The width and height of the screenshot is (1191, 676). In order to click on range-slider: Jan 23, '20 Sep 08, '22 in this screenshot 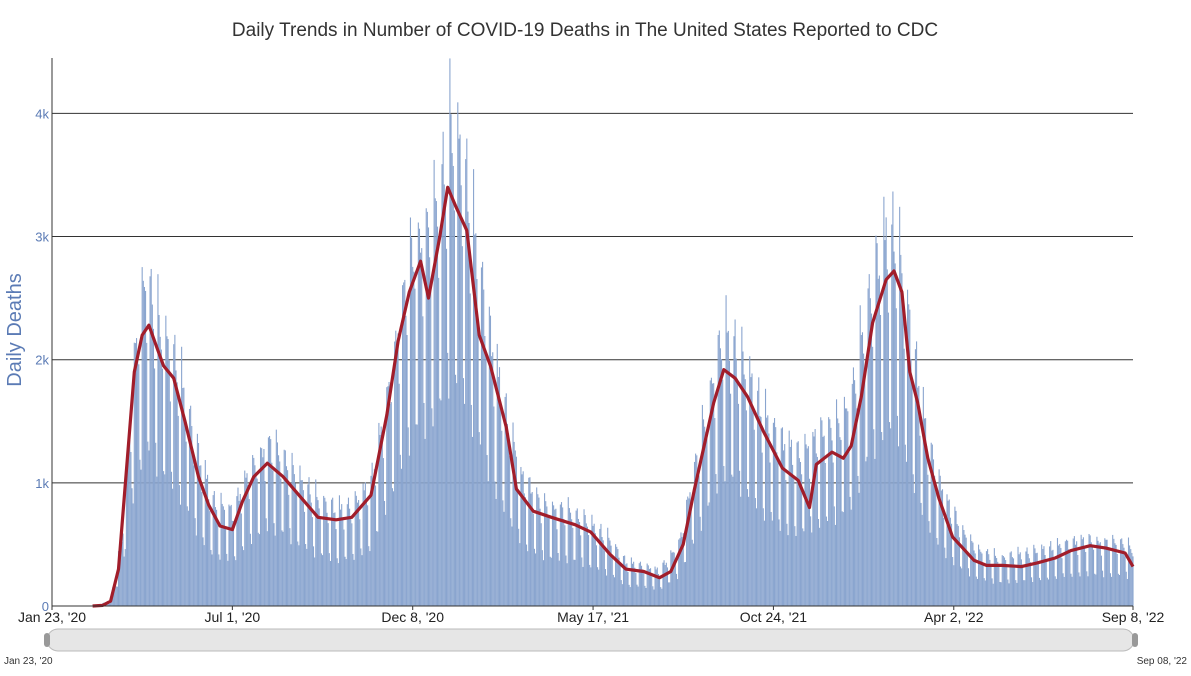, I will do `click(595, 647)`.